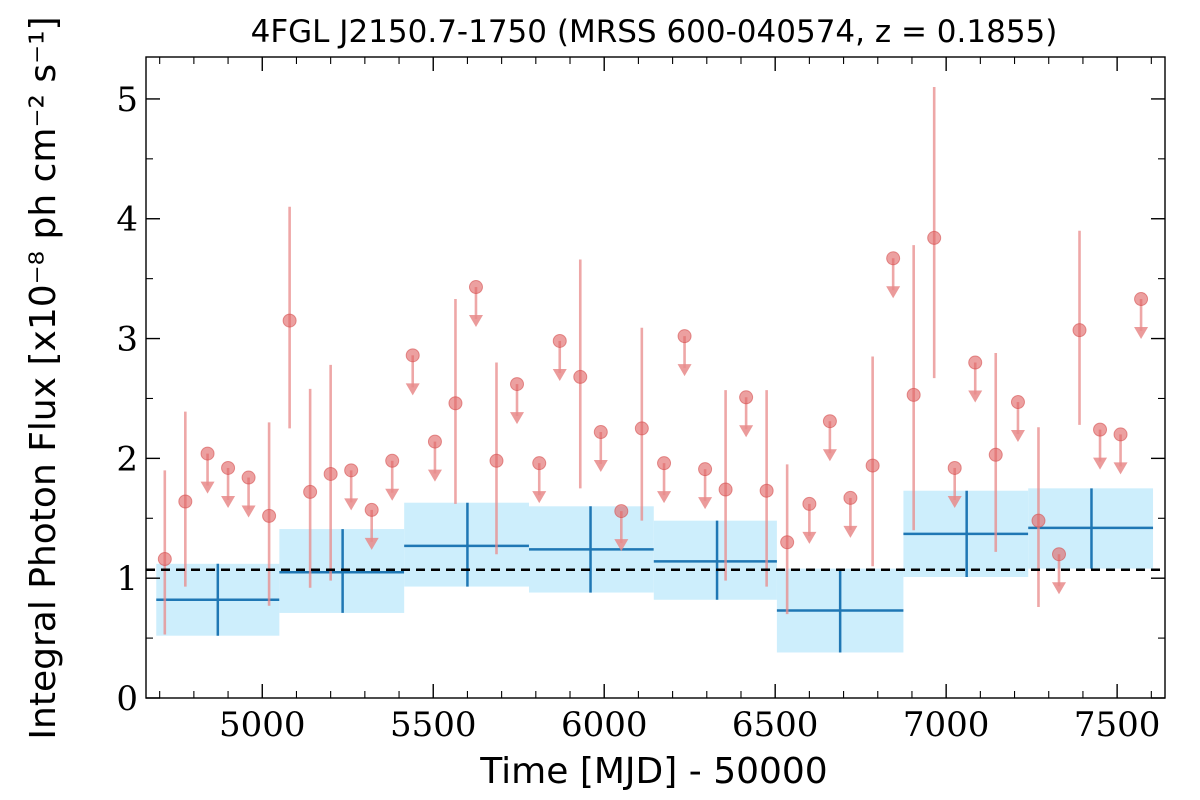 The width and height of the screenshot is (1200, 800). Describe the element at coordinates (433, 725) in the screenshot. I see `x-tick-label: 5500` at that location.